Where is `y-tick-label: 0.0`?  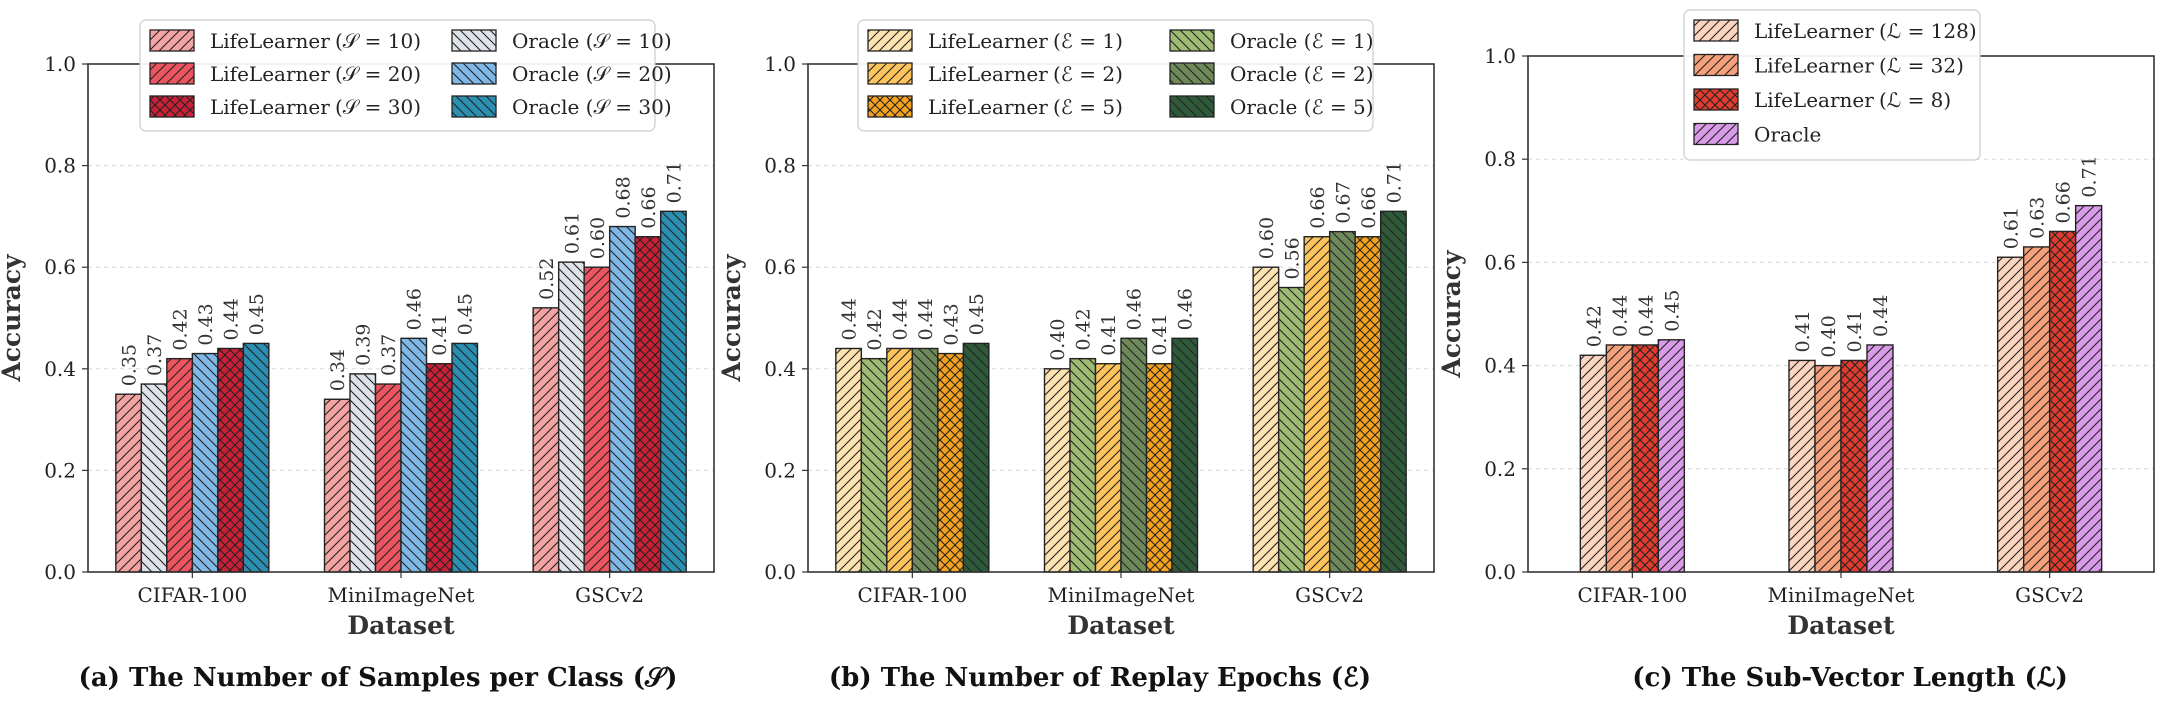
y-tick-label: 0.0 is located at coordinates (60, 572).